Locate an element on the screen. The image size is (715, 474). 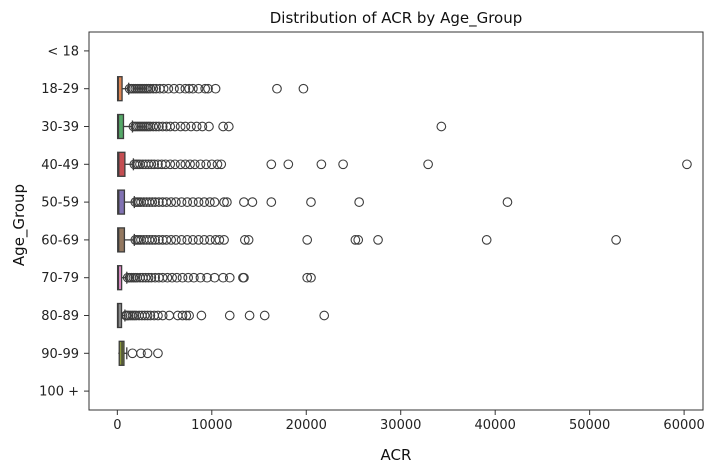
y-tick-label: 50-59 is located at coordinates (60, 203).